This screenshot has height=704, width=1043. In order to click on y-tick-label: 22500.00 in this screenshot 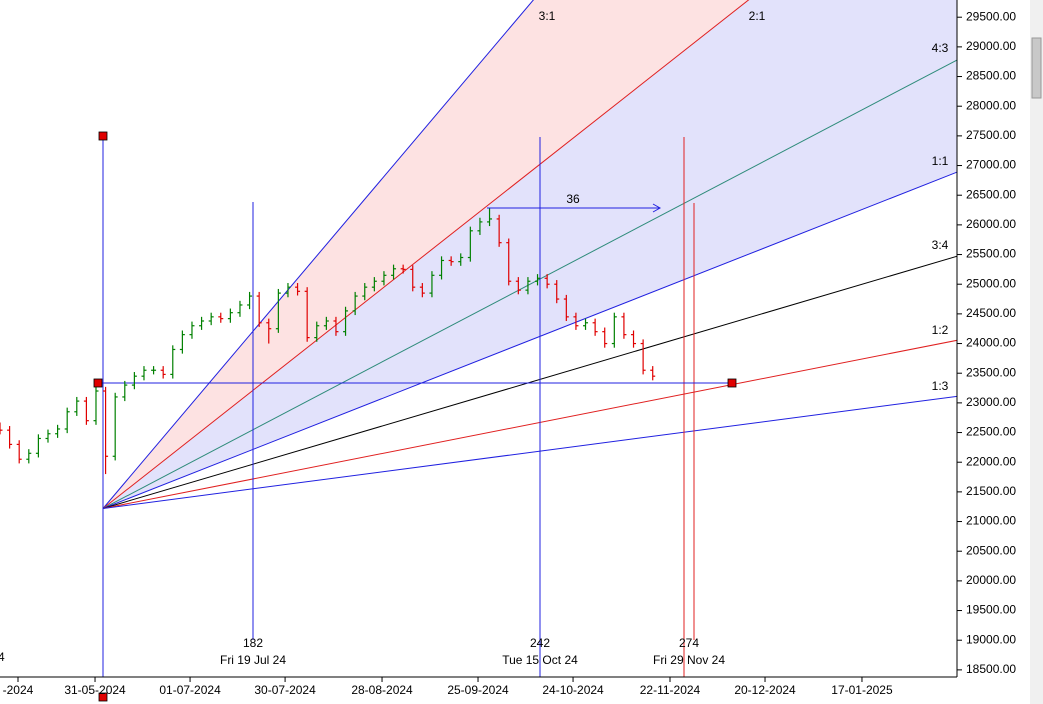, I will do `click(991, 432)`.